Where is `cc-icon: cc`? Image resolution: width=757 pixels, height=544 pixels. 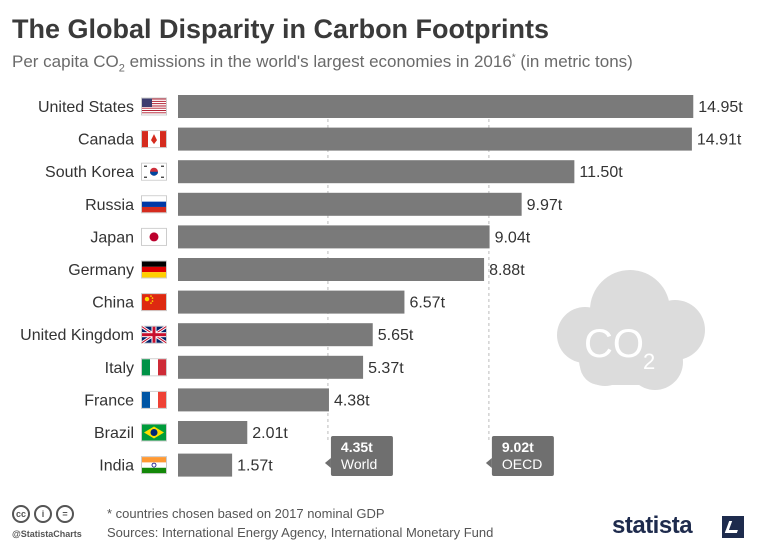 cc-icon: cc is located at coordinates (21, 514).